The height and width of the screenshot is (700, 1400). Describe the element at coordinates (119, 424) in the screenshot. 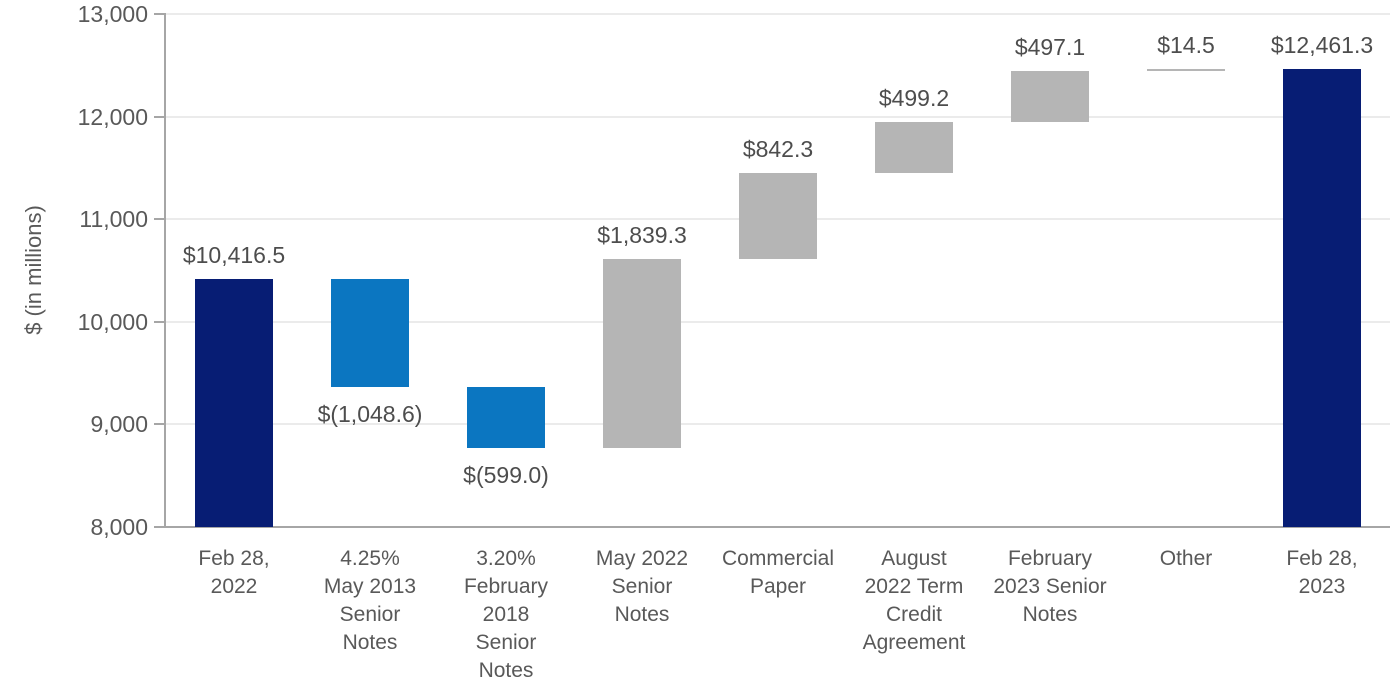

I see `y-tick-label: 9,000` at that location.